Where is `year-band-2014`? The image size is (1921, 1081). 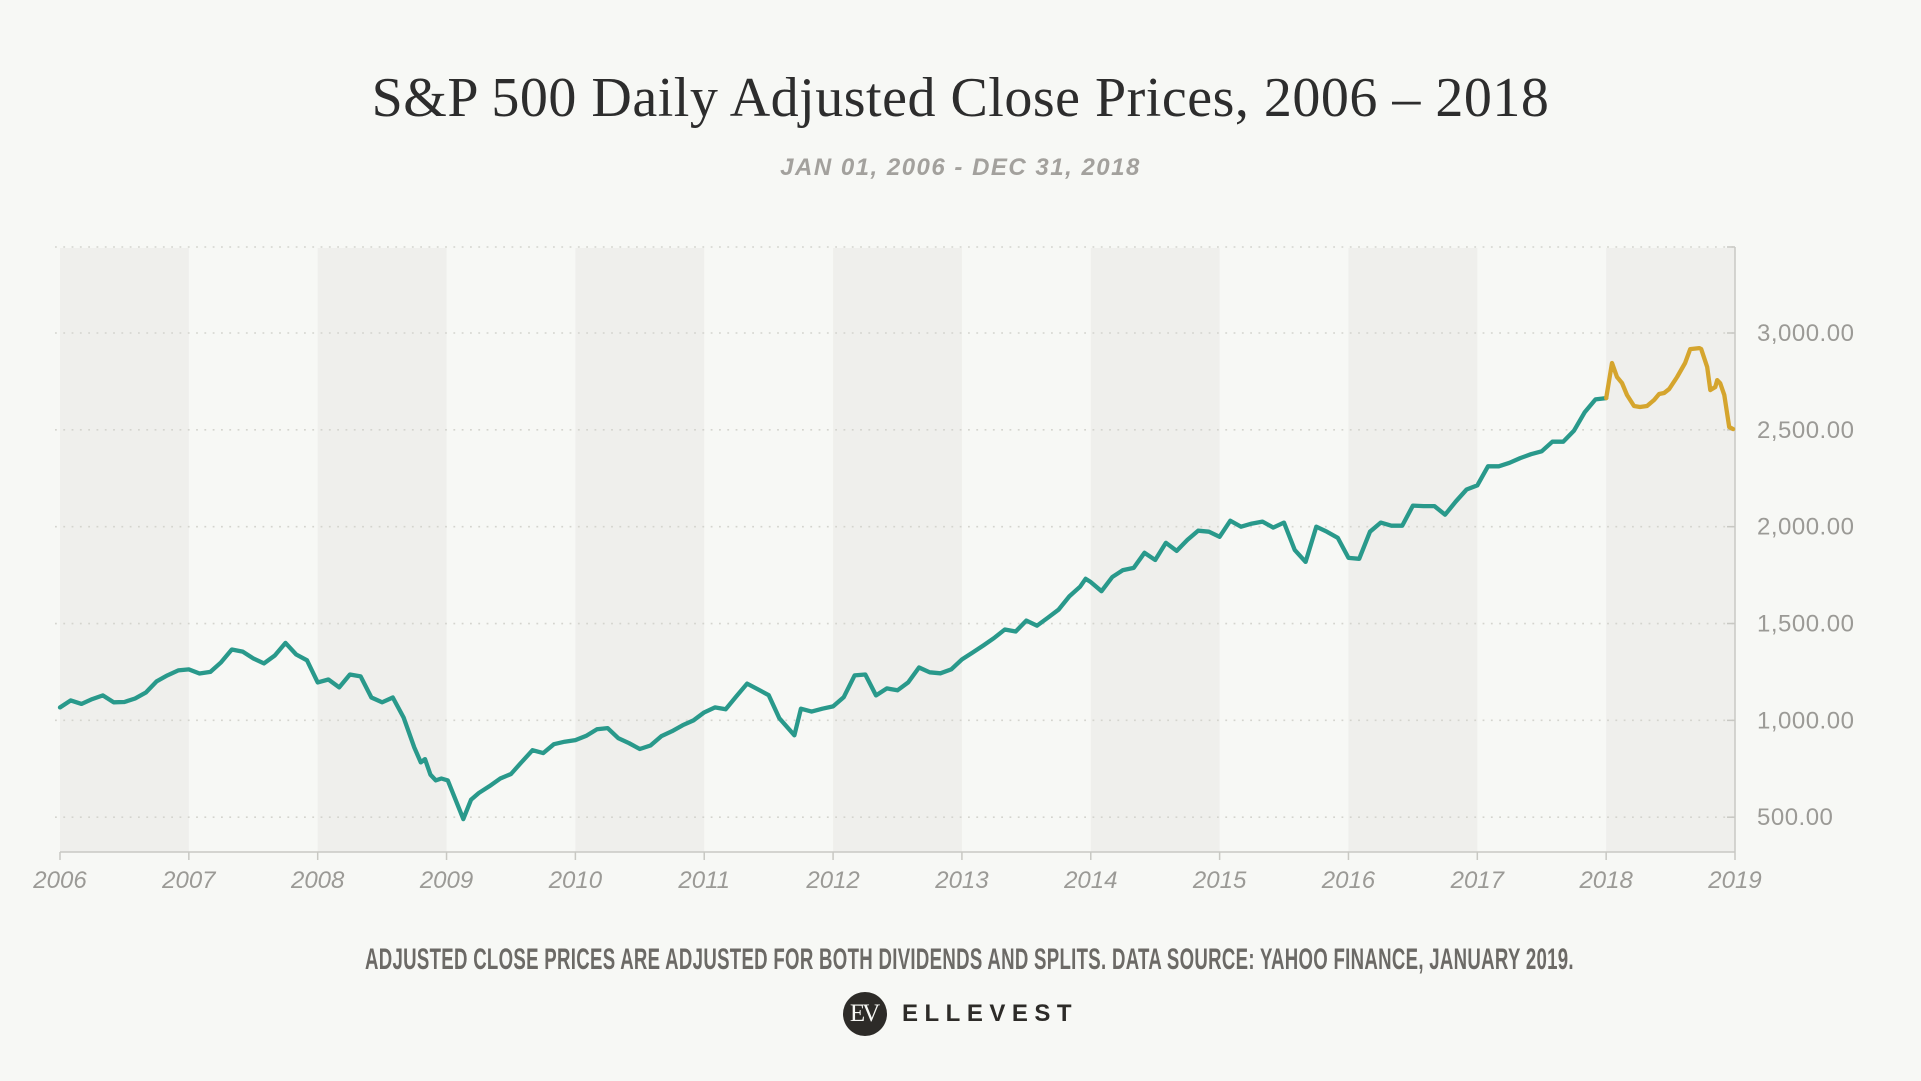 year-band-2014 is located at coordinates (1155, 550).